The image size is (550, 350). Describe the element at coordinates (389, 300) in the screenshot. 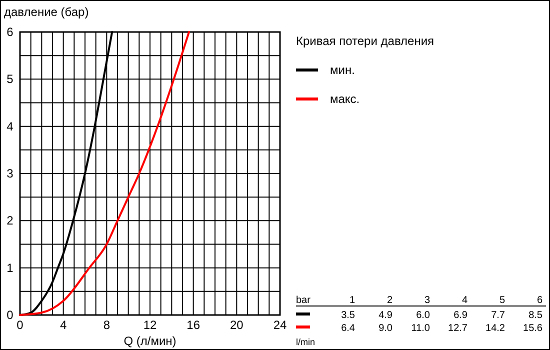

I see `text: 2` at that location.